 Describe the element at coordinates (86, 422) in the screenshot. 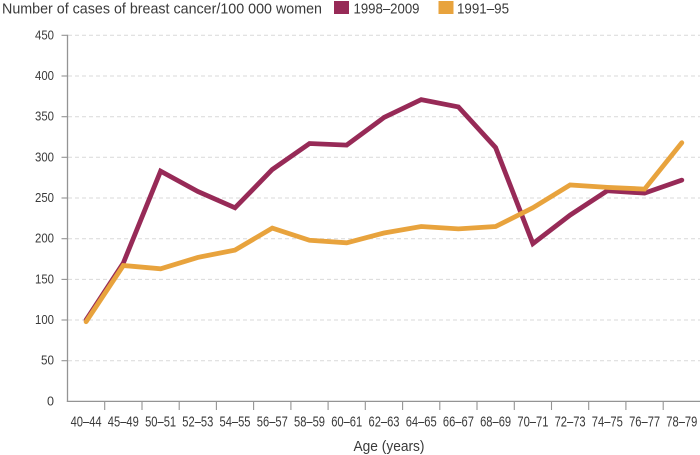

I see `svg-text: 40–44` at that location.